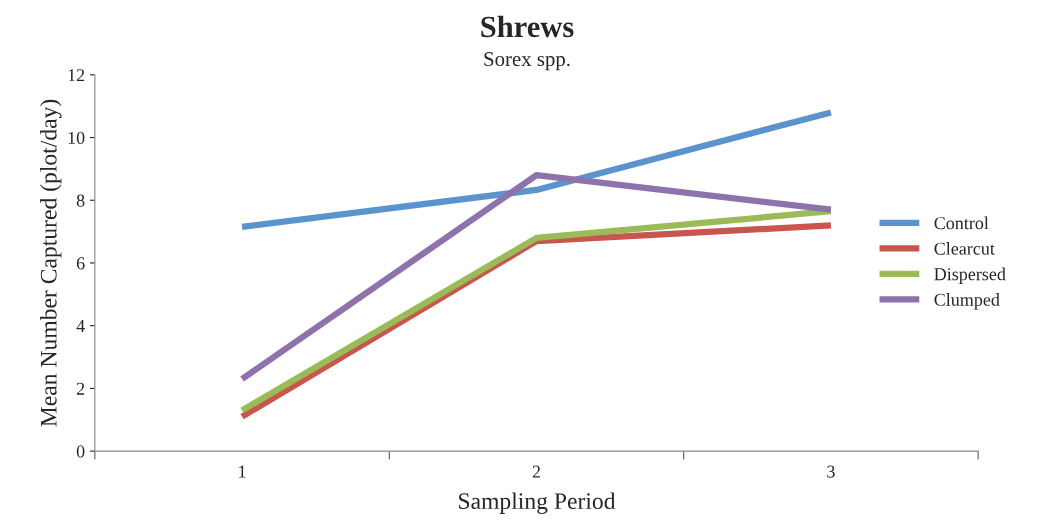  Describe the element at coordinates (76, 137) in the screenshot. I see `y-tick-label: 10` at that location.